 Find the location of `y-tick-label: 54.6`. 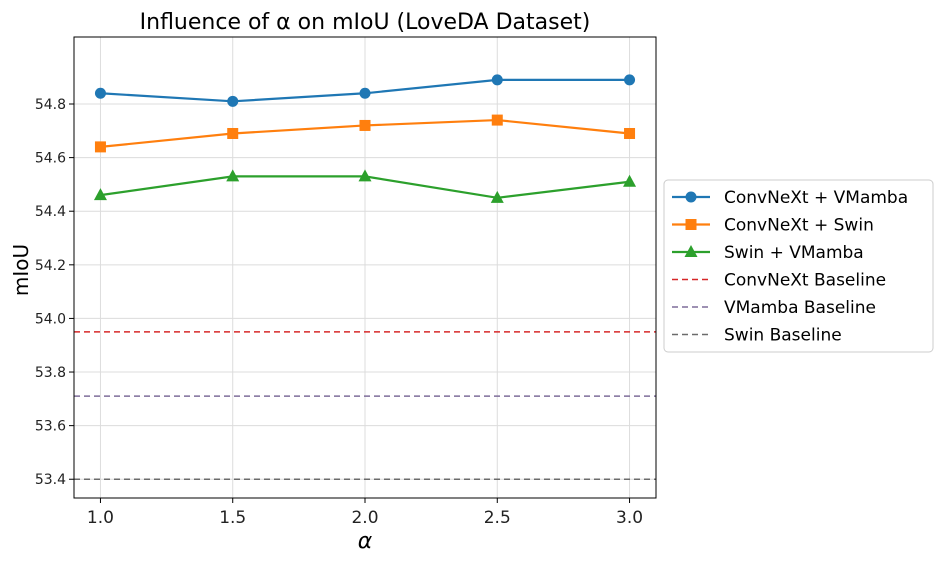

y-tick-label: 54.6 is located at coordinates (50, 159).